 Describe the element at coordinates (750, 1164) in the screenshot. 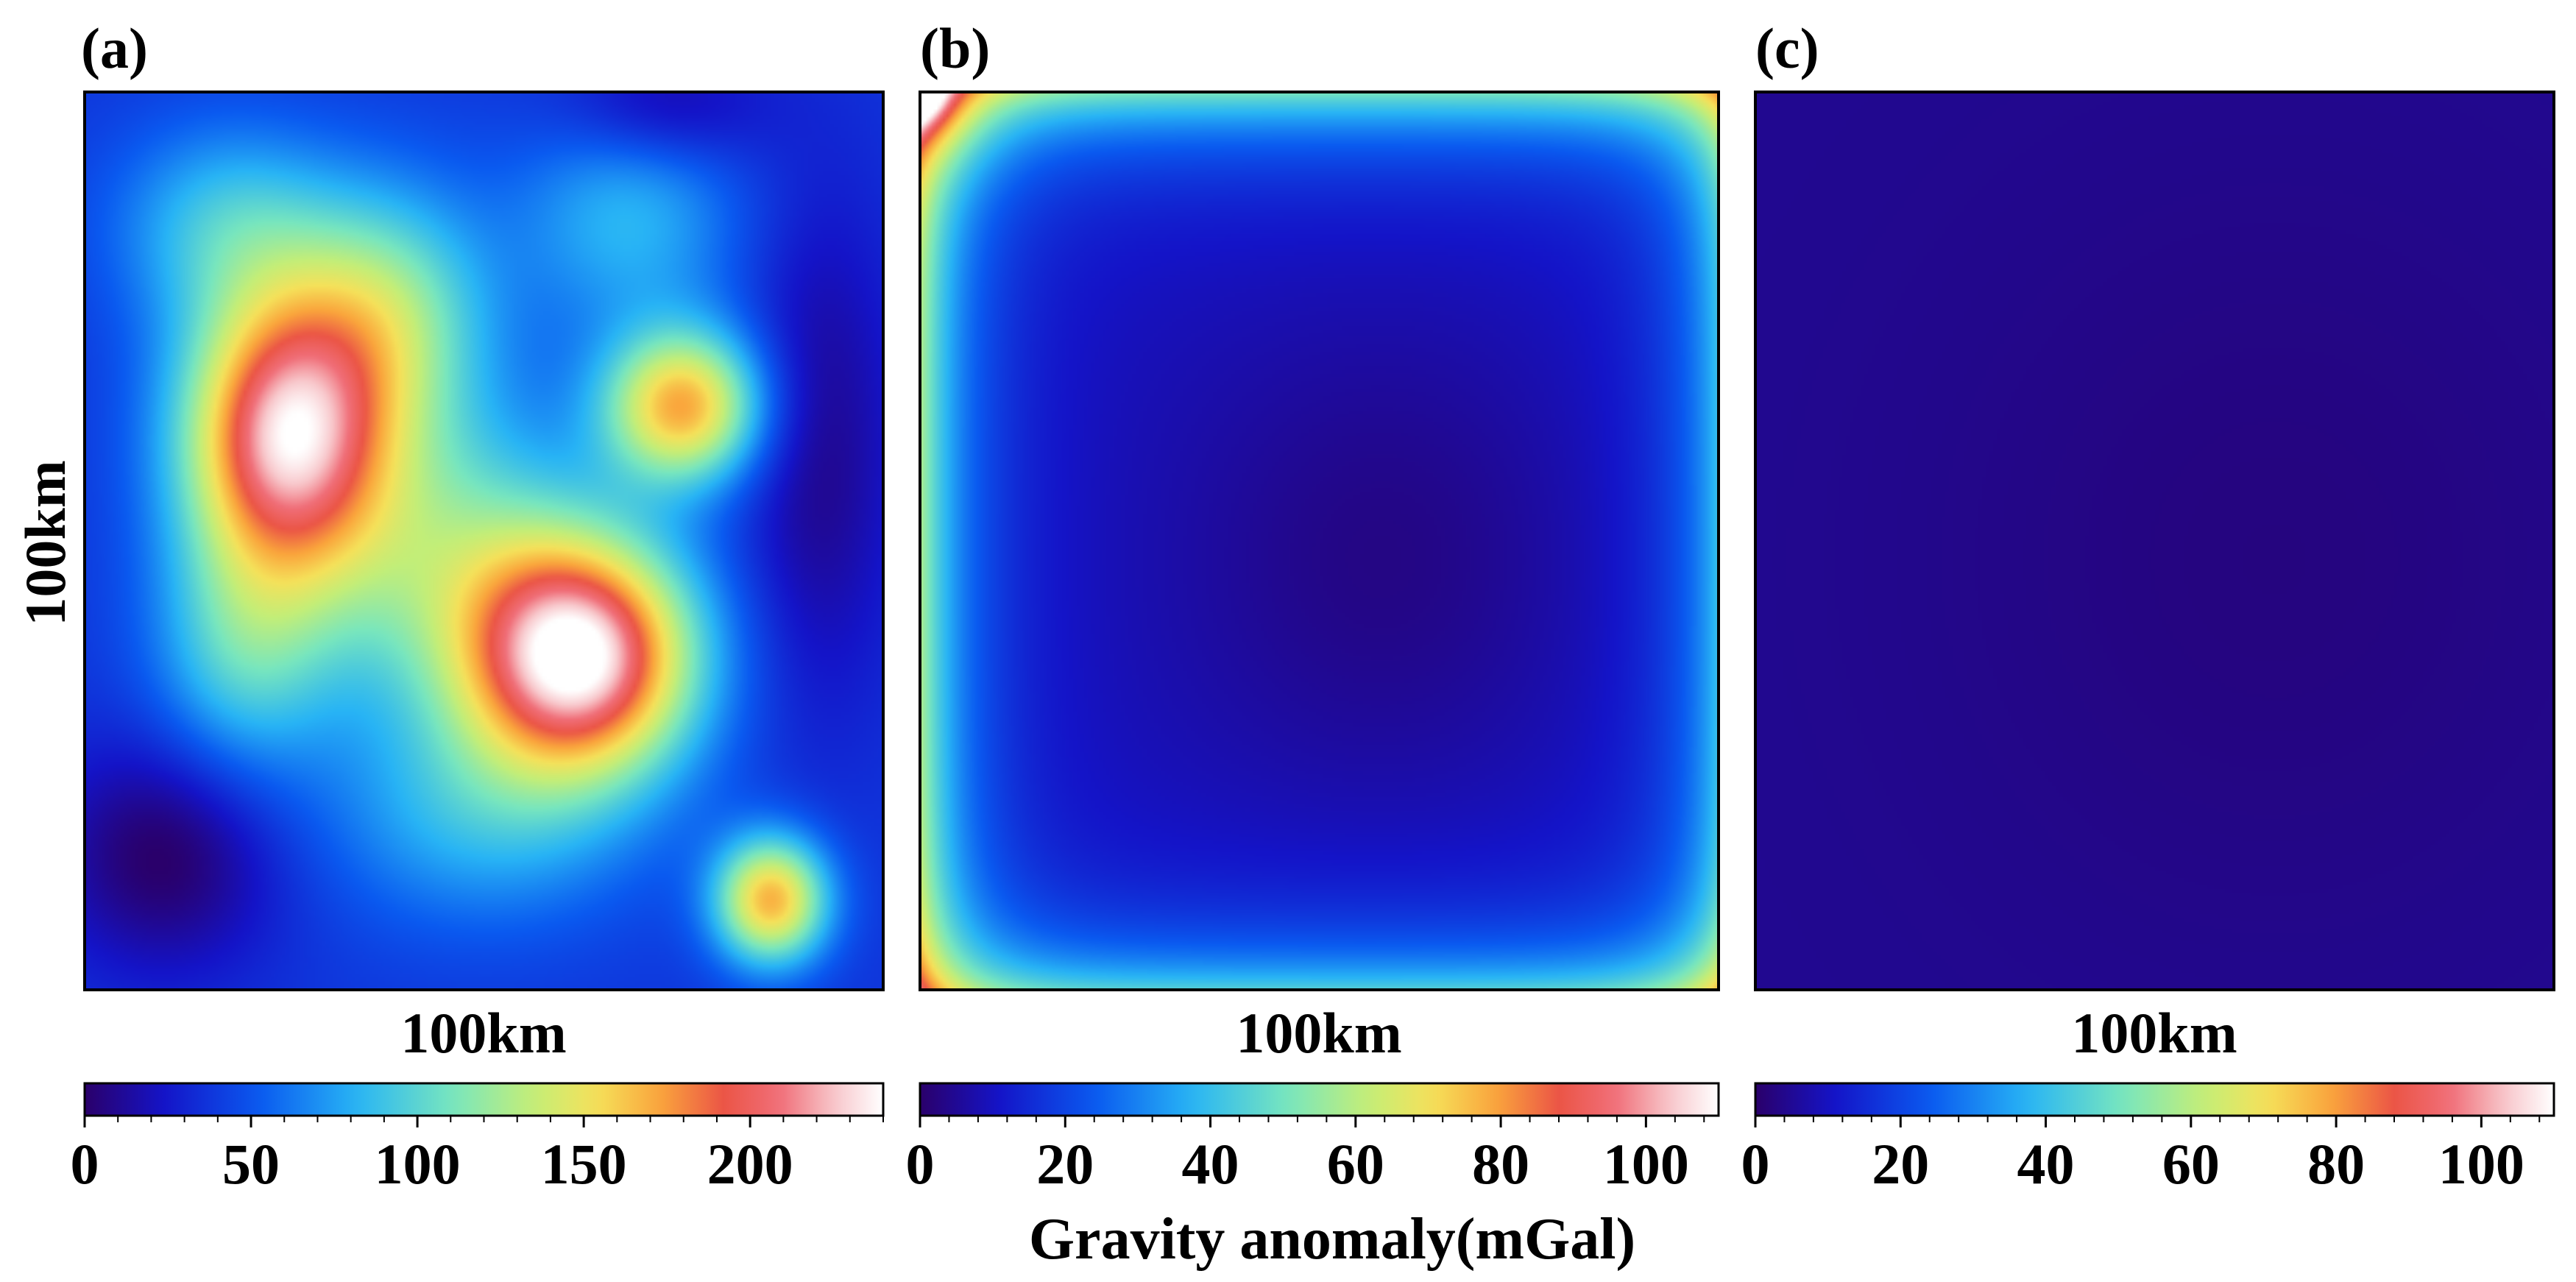

I see `panel-a-colorbar-tick-label: 200` at that location.